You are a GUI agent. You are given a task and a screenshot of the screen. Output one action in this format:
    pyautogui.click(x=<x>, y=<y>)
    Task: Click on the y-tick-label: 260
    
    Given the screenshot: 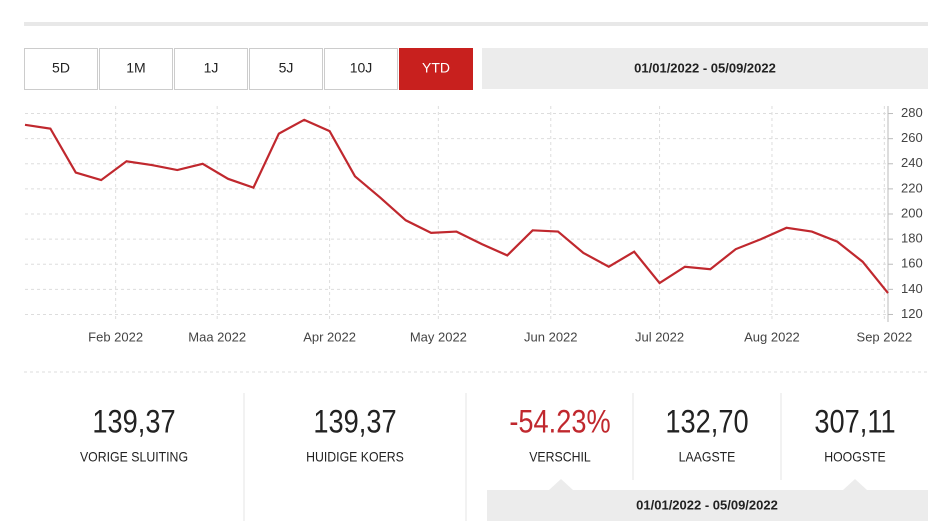 What is the action you would take?
    pyautogui.click(x=912, y=137)
    